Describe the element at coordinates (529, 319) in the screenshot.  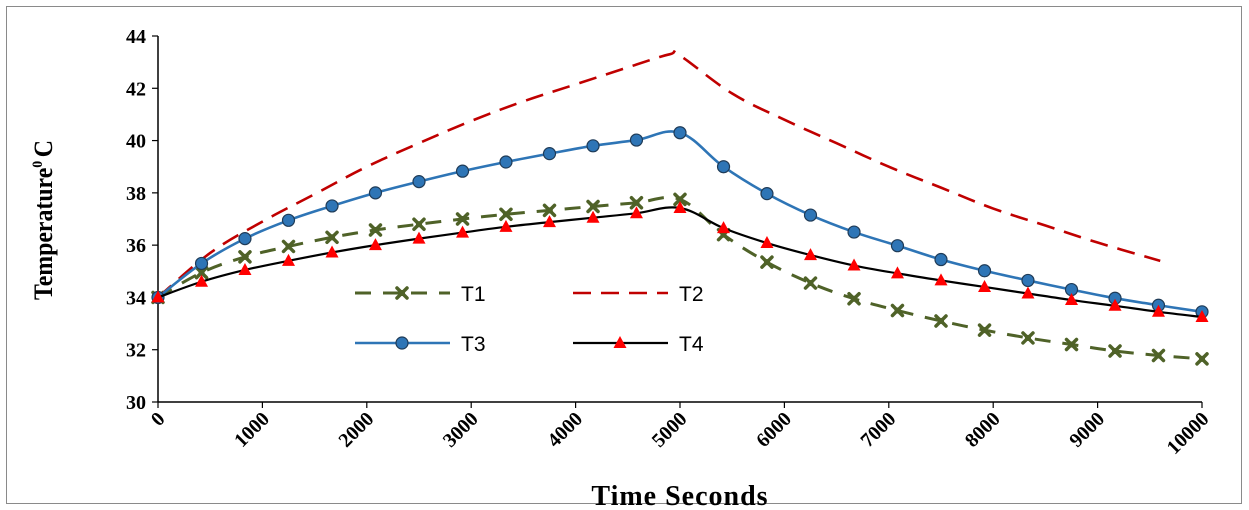
I see `legend: T1 T2 T3 T4` at that location.